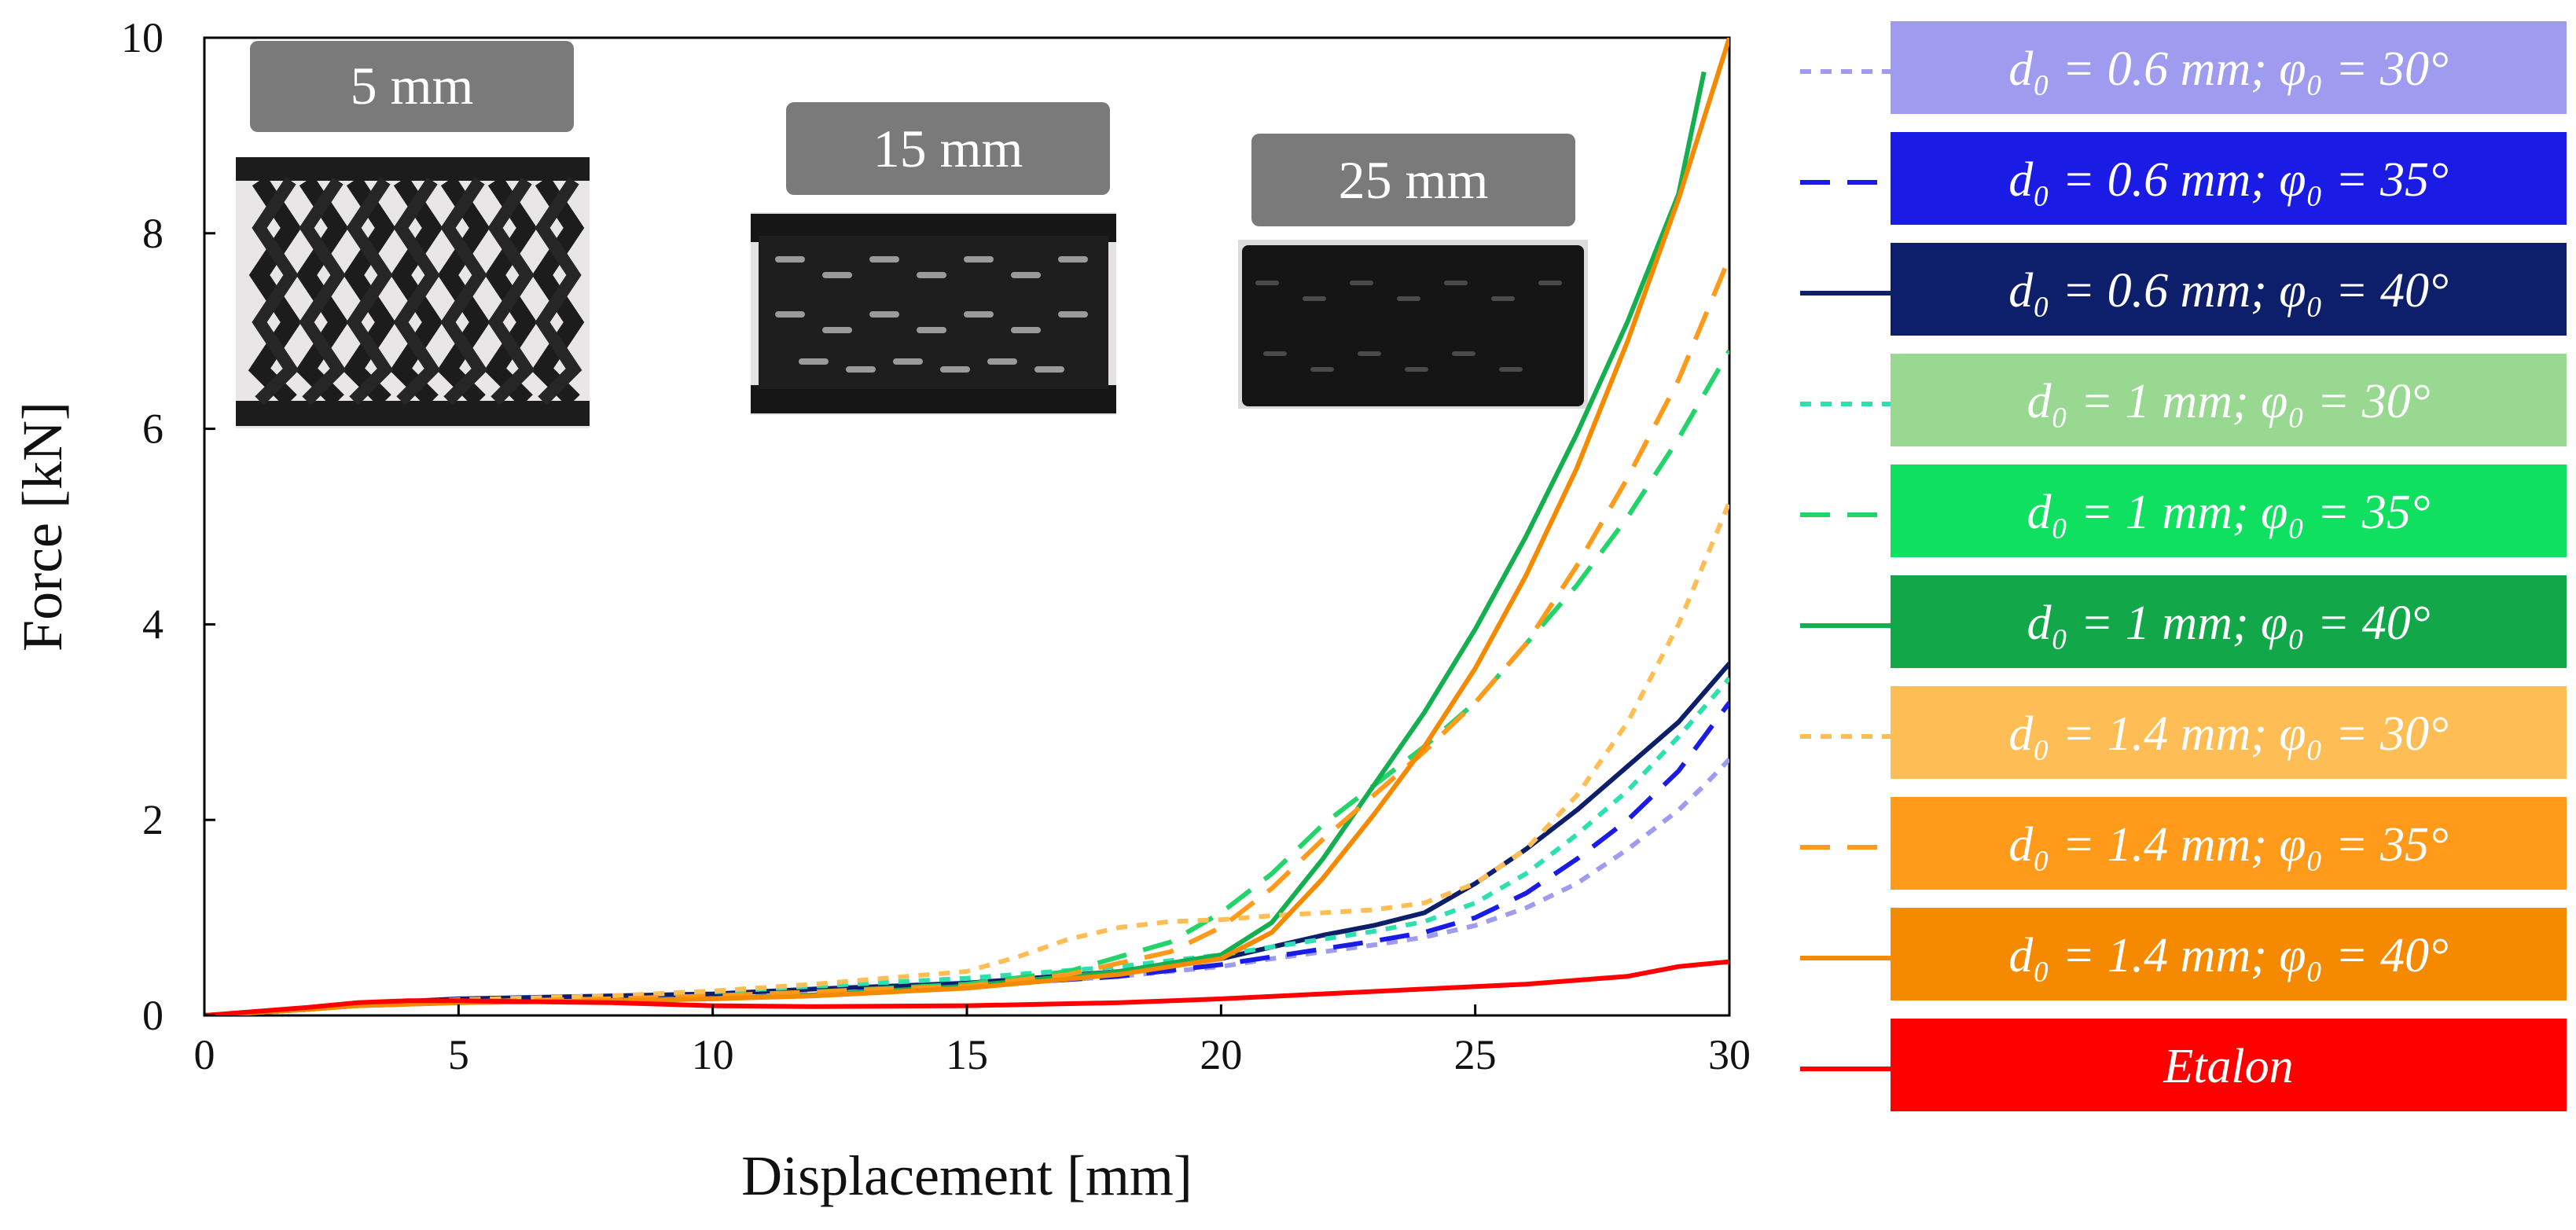 This screenshot has width=2576, height=1230. I want to click on x-tick-label-5: 25, so click(1475, 1054).